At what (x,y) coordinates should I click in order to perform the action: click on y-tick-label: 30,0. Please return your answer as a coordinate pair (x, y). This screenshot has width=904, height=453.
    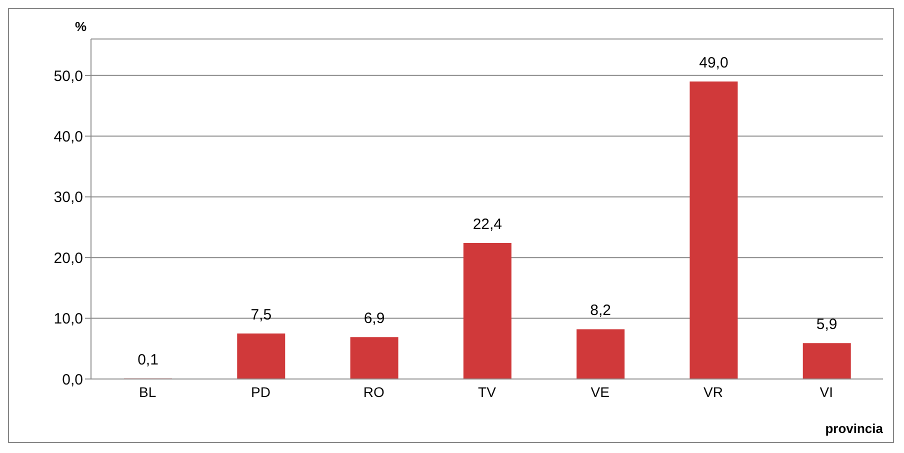
    Looking at the image, I should click on (68, 197).